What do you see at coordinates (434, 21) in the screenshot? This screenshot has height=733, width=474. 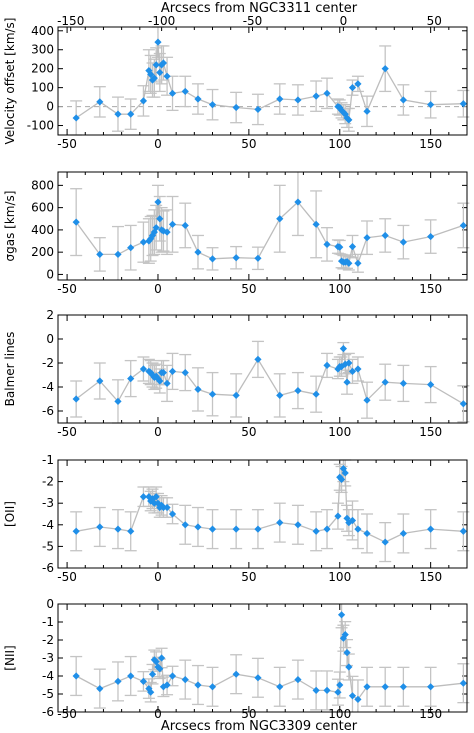 I see `top-tick-label: 50` at bounding box center [434, 21].